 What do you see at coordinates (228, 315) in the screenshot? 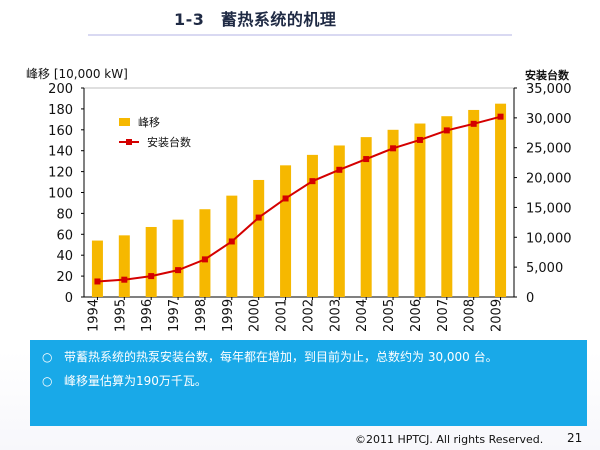
I see `x-axis-tick-label: 1999` at bounding box center [228, 315].